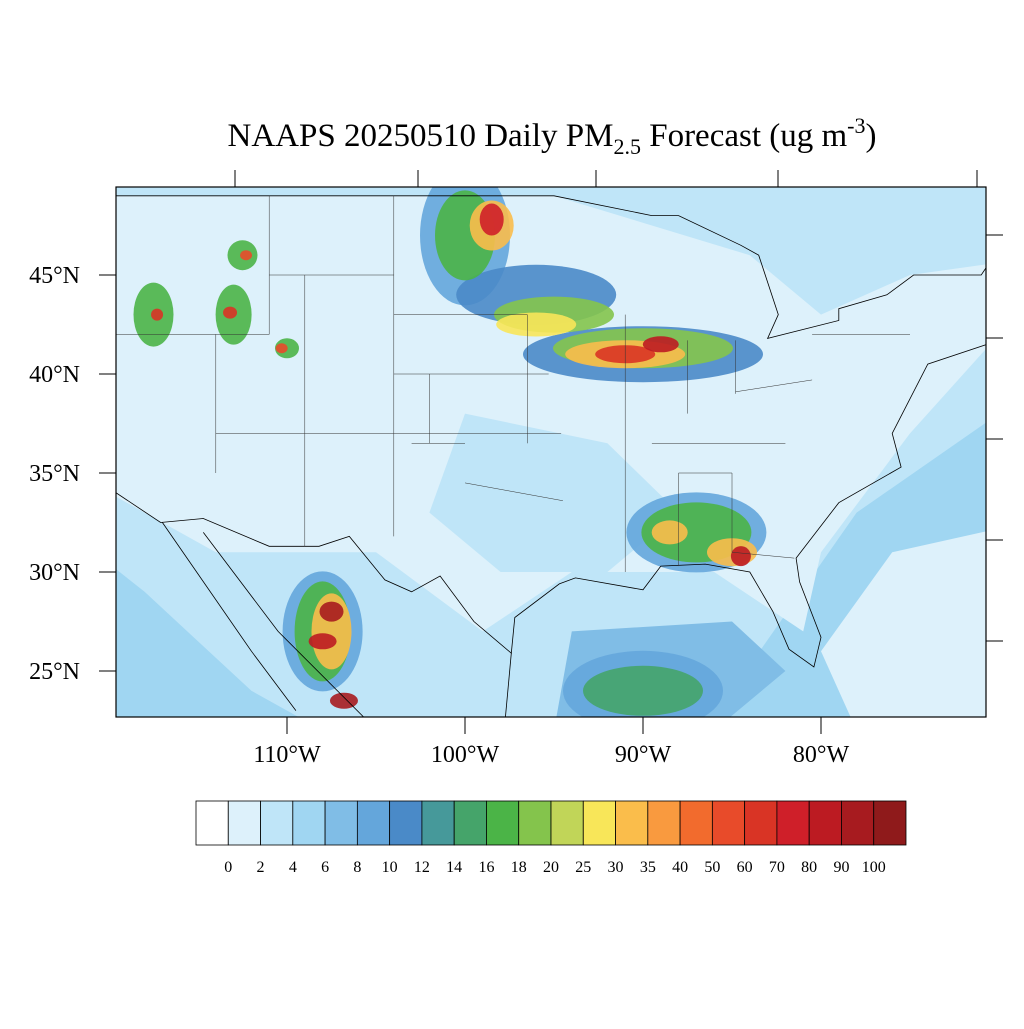  What do you see at coordinates (293, 867) in the screenshot?
I see `colorbar-label: 4` at bounding box center [293, 867].